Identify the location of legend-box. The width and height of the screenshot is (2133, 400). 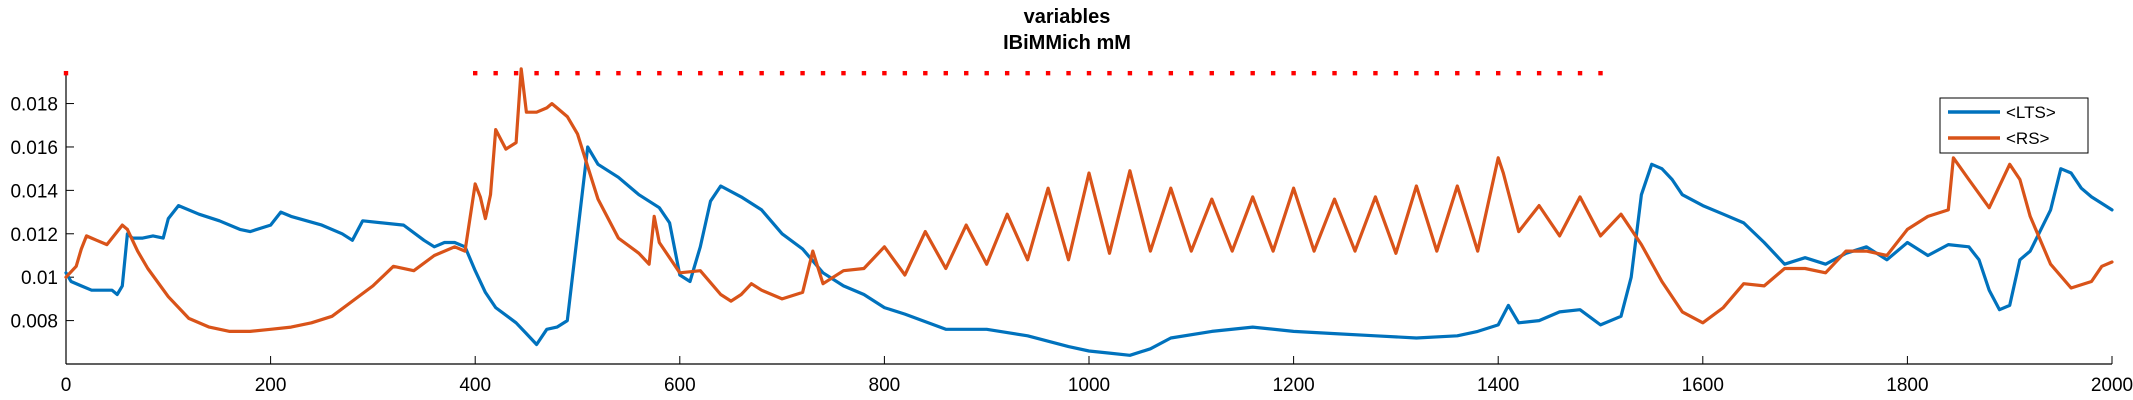
(2014, 125).